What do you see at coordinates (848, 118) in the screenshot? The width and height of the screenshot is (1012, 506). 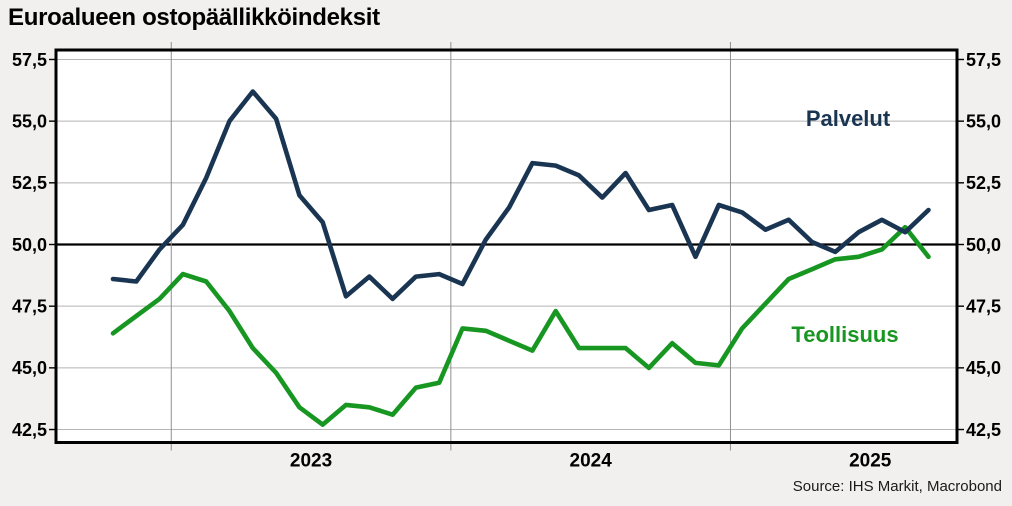 I see `series-label-palvelut: Palvelut` at bounding box center [848, 118].